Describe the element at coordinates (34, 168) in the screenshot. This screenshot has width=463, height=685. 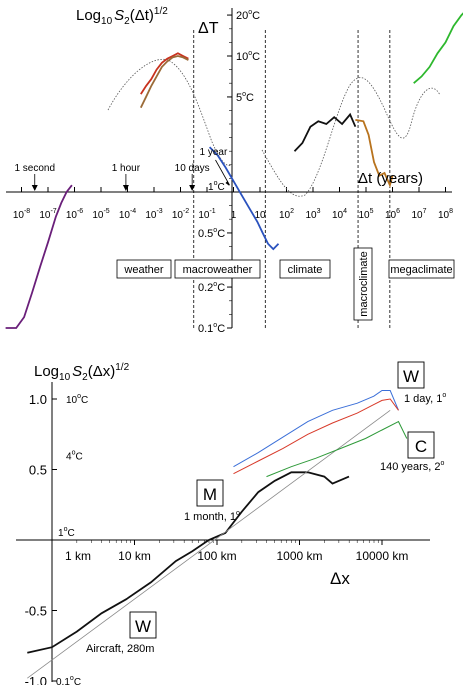
I see `time-marker-label: 1 second` at that location.